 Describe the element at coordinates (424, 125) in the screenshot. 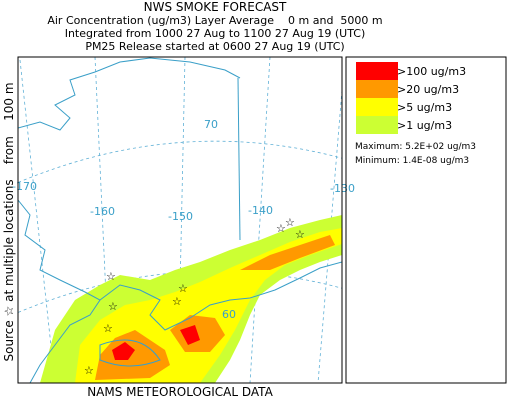

I see `legend-label: >1 ug/m3` at that location.